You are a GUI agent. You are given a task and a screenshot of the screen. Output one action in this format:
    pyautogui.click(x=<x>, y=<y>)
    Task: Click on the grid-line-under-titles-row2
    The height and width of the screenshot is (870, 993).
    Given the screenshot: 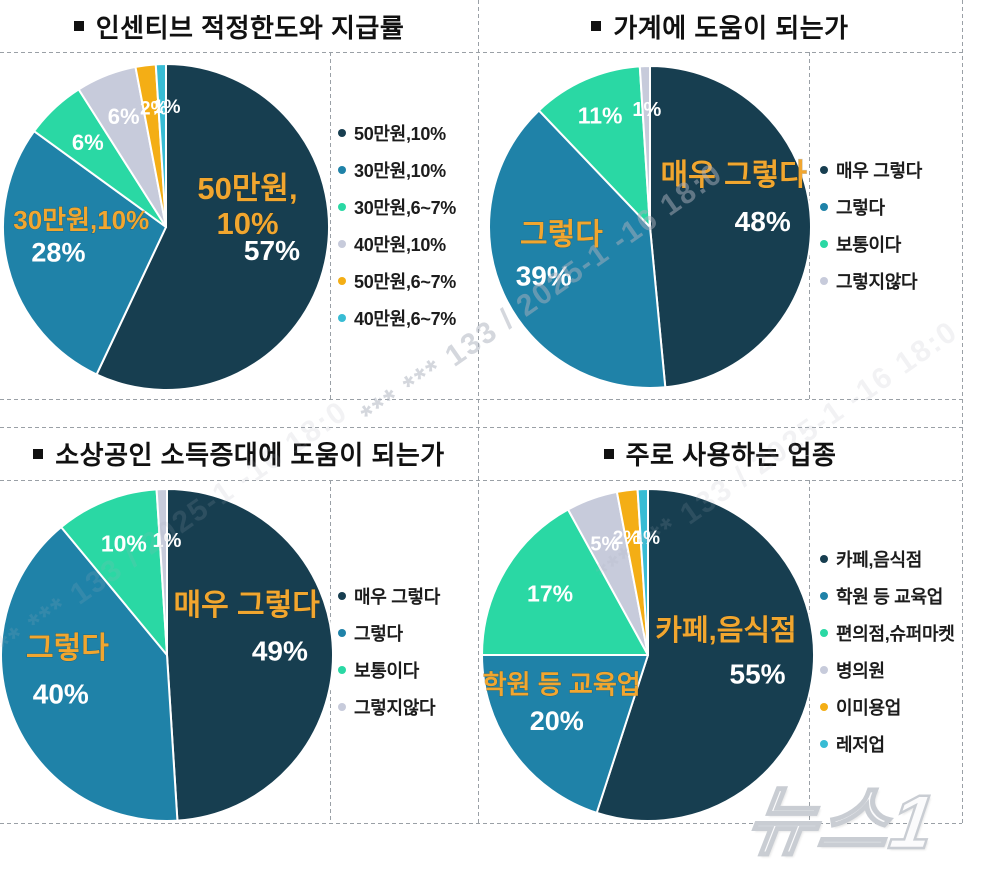 What is the action you would take?
    pyautogui.click(x=481, y=480)
    